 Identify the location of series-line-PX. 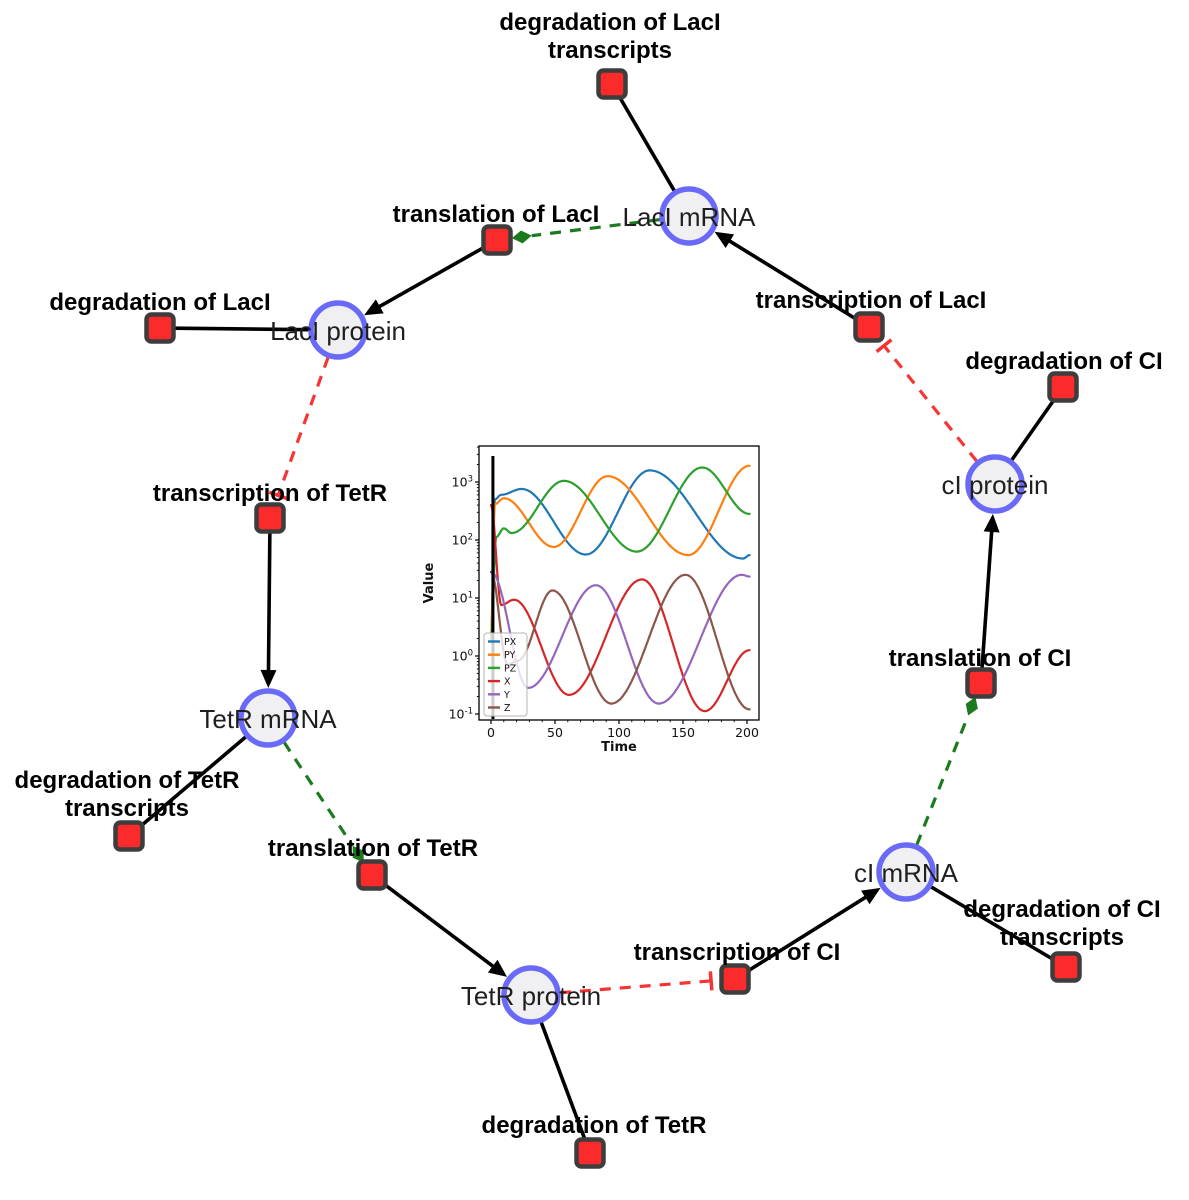
(620, 554).